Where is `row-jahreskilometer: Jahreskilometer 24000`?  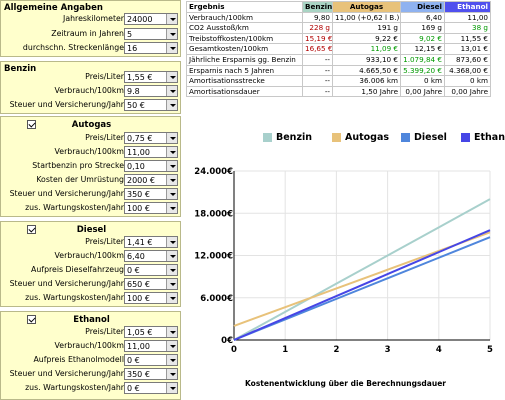 row-jahreskilometer: Jahreskilometer 24000 is located at coordinates (91, 19).